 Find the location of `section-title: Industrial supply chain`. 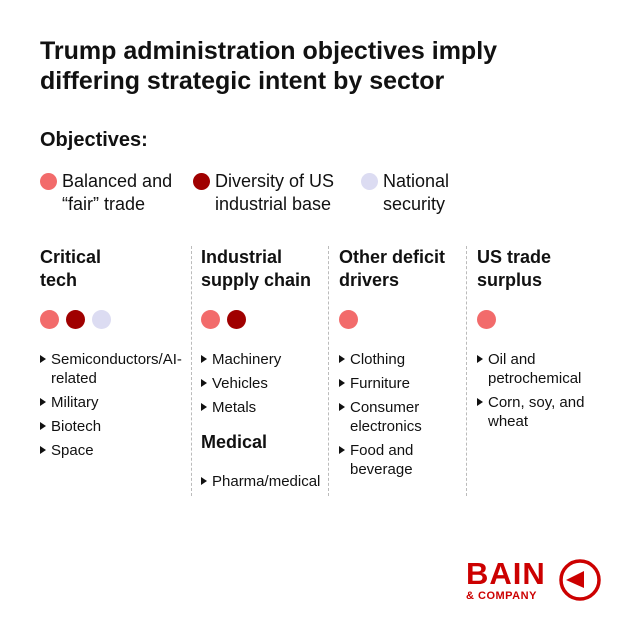

section-title: Industrial supply chain is located at coordinates (256, 268).